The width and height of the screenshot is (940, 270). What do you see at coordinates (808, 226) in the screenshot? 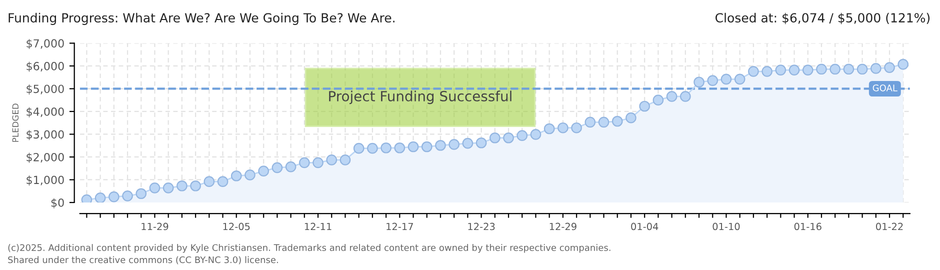
I see `x-tick-label: 01-16` at bounding box center [808, 226].